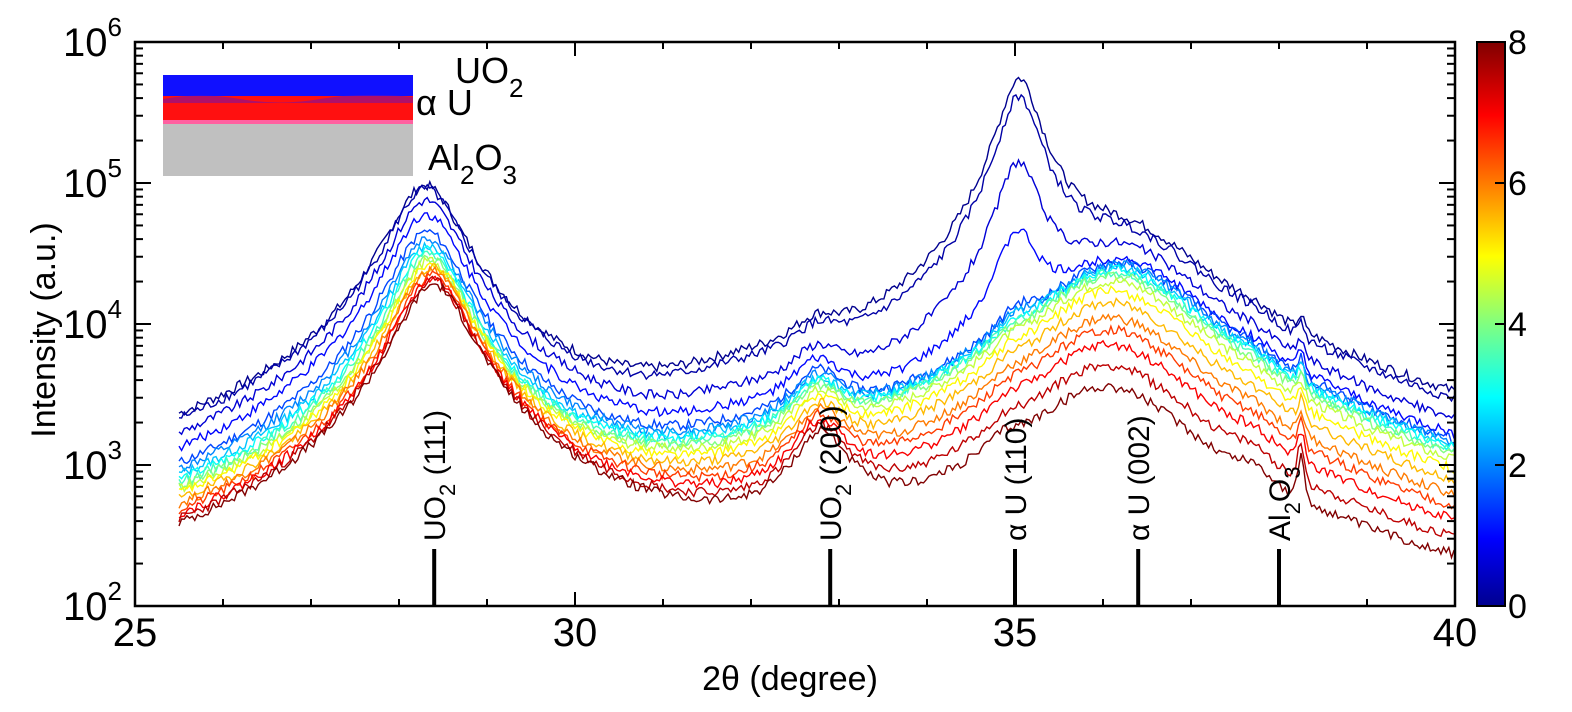 The width and height of the screenshot is (1572, 712). Describe the element at coordinates (1284, 503) in the screenshot. I see `peak-label: Al2O3` at that location.